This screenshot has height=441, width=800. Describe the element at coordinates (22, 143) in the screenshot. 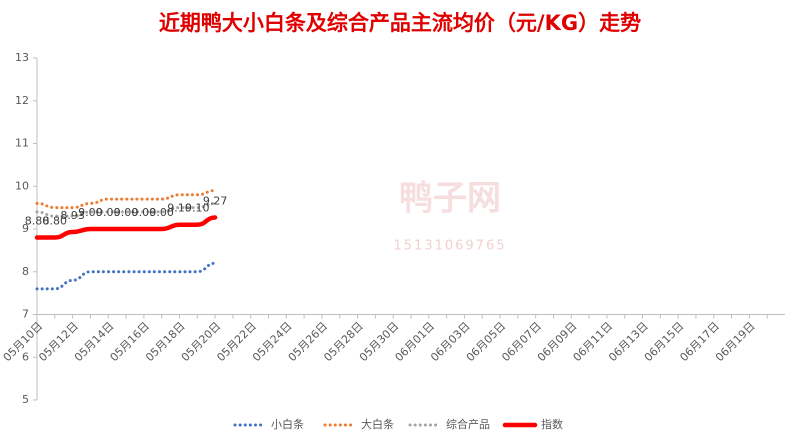

I see `y-tick-label: 11` at that location.